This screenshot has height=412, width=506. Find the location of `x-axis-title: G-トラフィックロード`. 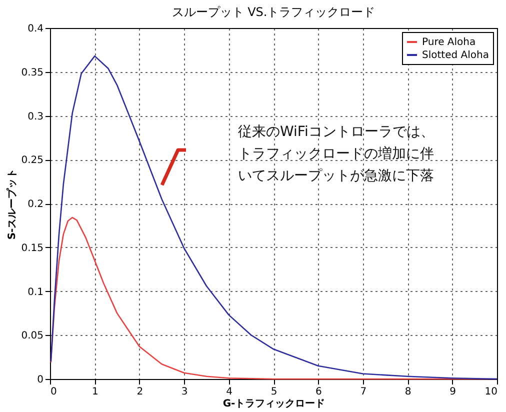

x-axis-title: G-トラフィックロード is located at coordinates (274, 404).